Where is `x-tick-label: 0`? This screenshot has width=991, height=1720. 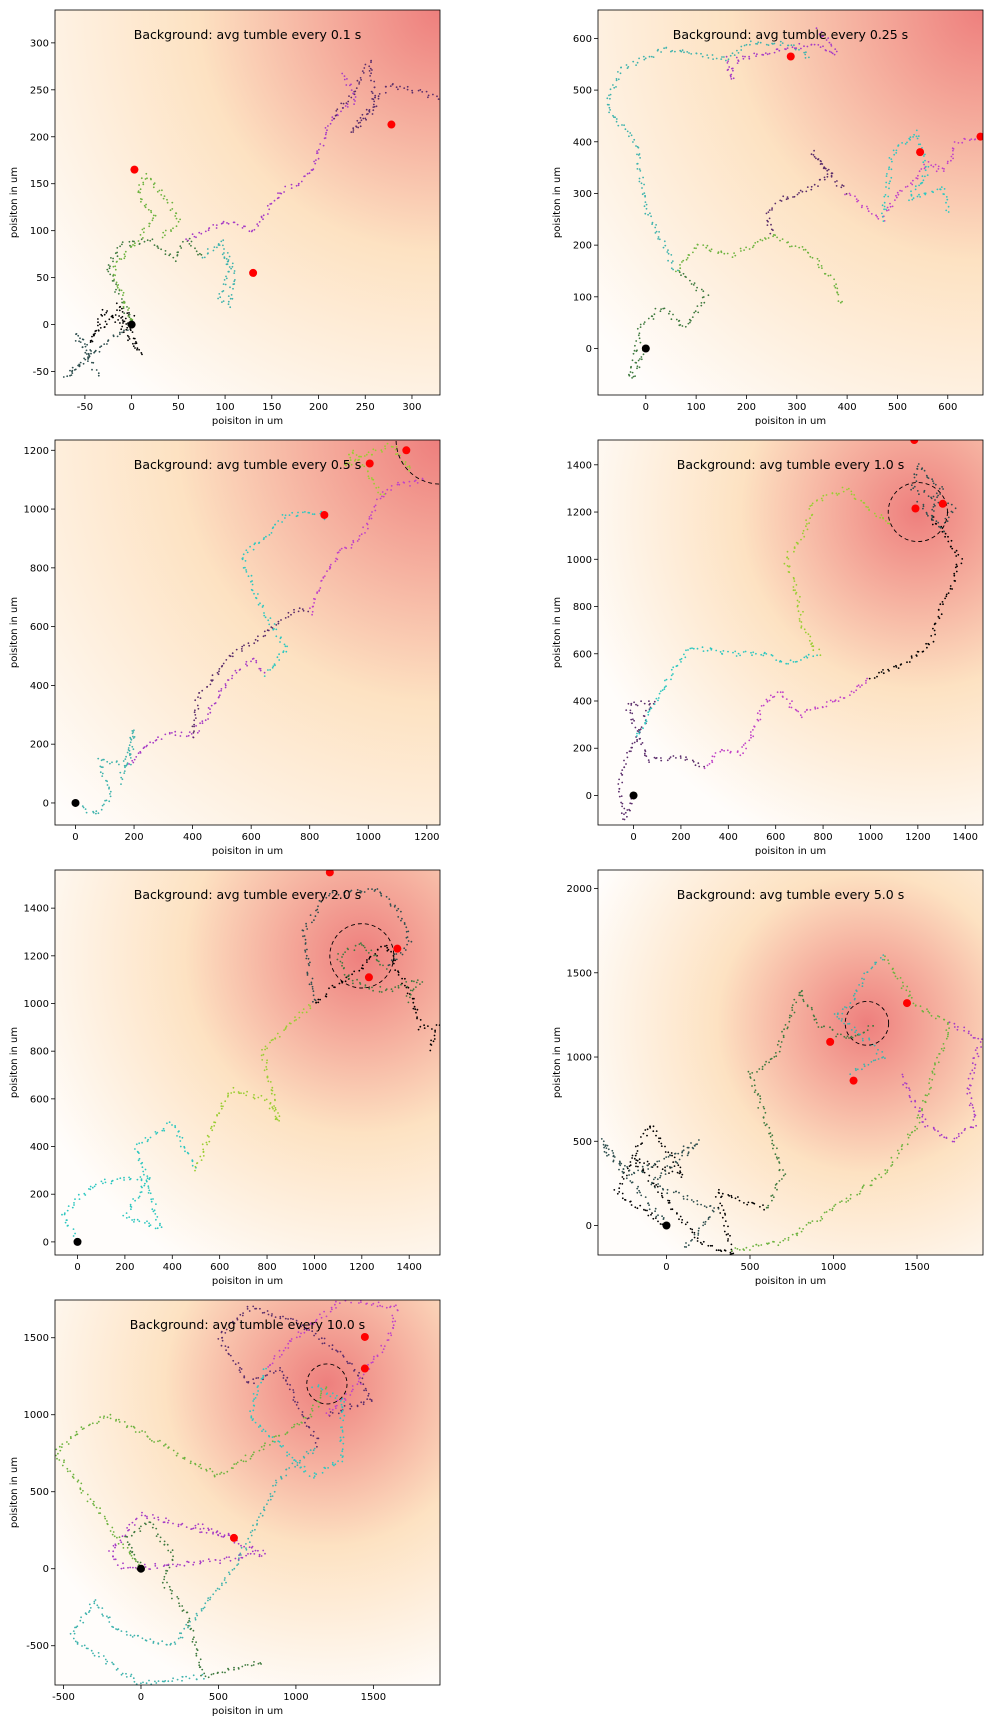 x-tick-label: 0 is located at coordinates (666, 1267).